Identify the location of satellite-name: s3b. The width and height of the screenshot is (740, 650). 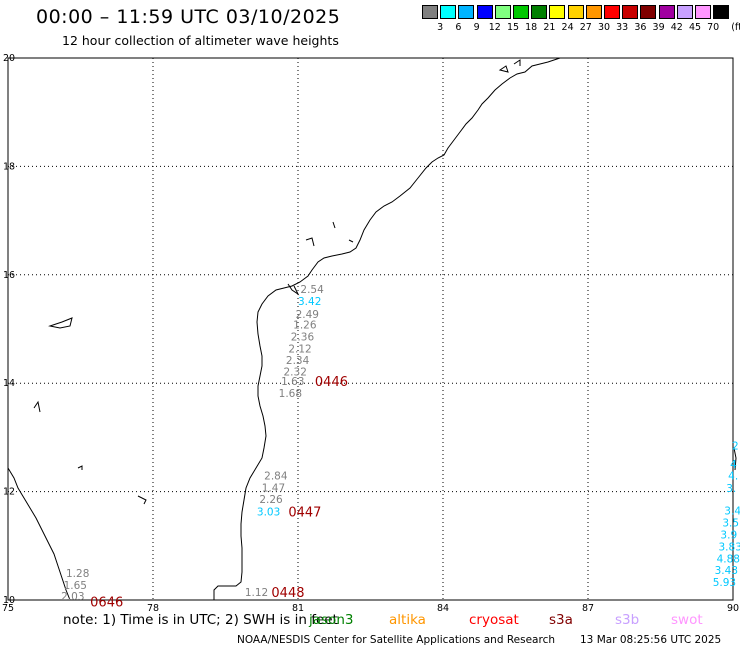
(627, 620).